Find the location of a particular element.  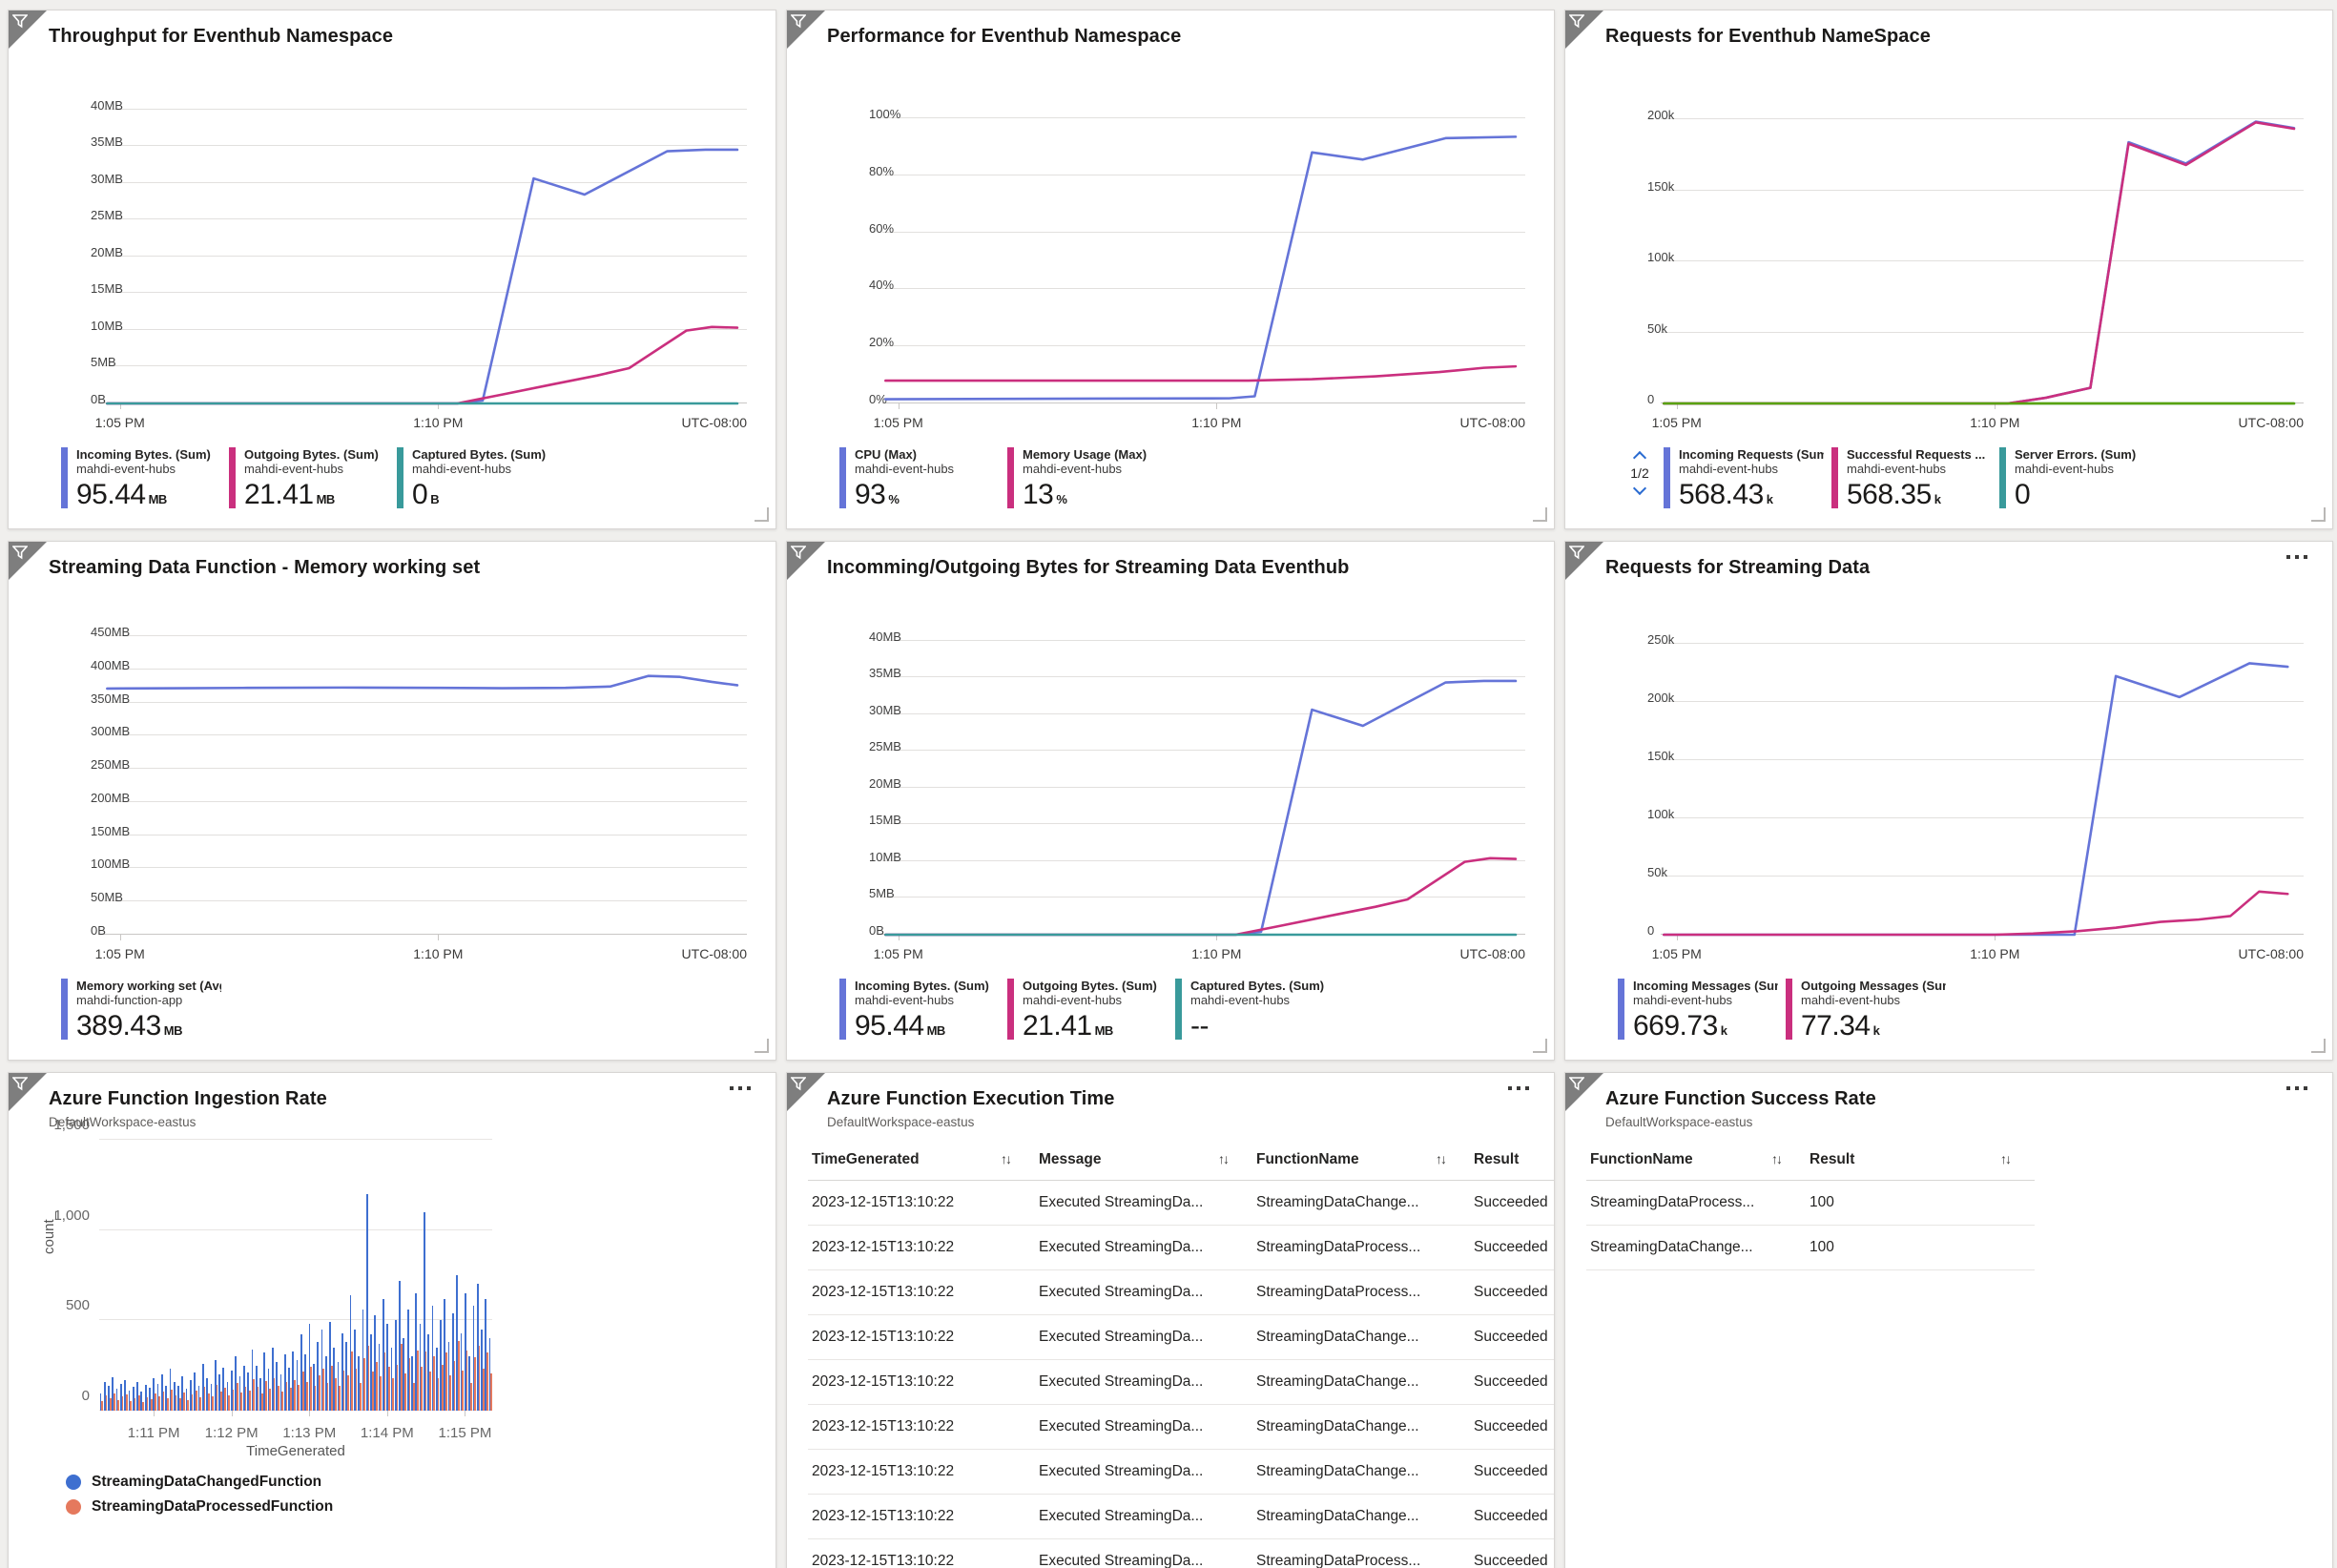

legend-label: StreamingDataProcessedFunction is located at coordinates (213, 1506).